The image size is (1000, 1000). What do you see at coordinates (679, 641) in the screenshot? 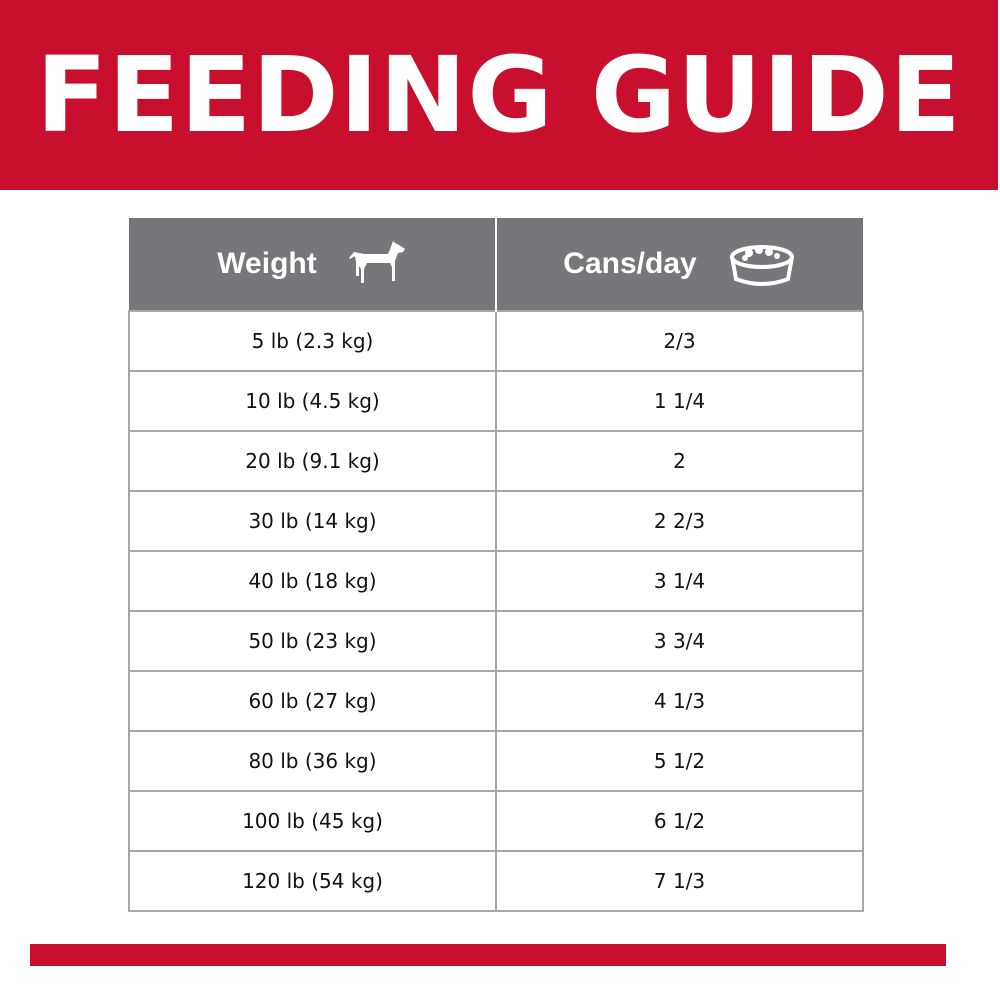
I see `cans-cell: 3 3/4` at bounding box center [679, 641].